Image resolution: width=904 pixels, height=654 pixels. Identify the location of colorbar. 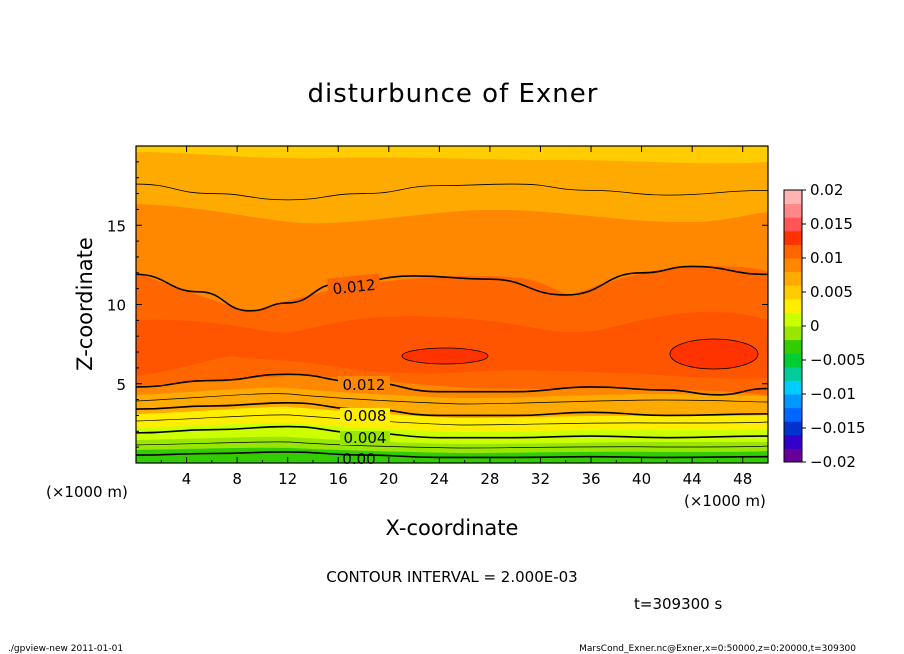
(793, 326).